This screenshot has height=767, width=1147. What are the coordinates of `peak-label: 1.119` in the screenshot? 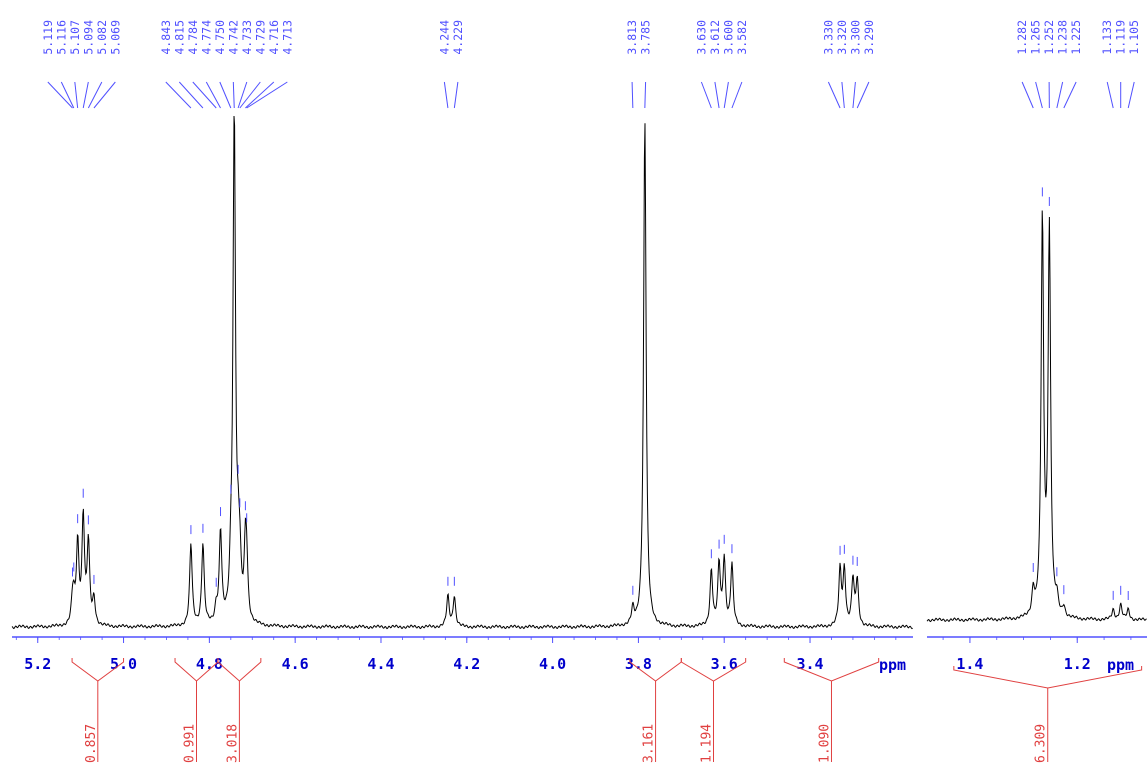 It's located at (1121, 37).